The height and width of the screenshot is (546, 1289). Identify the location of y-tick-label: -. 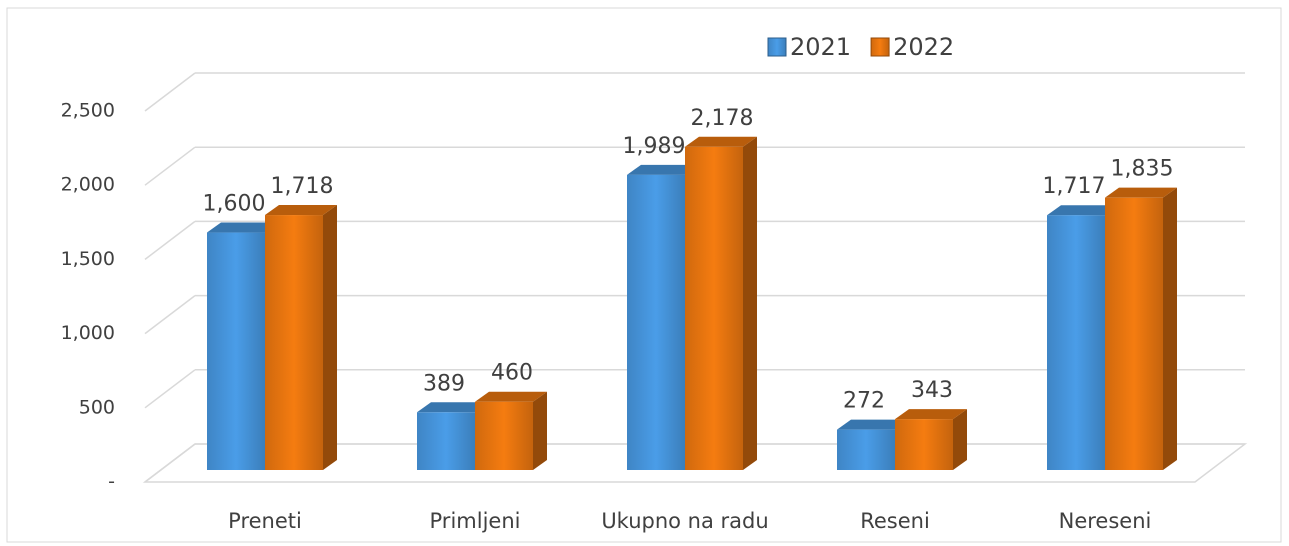
(111, 482).